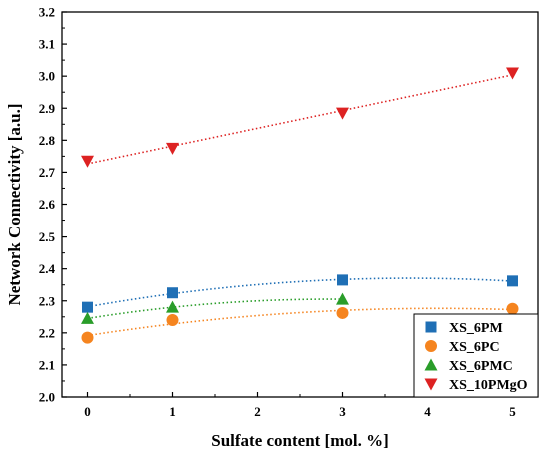 This screenshot has width=550, height=458. What do you see at coordinates (47, 236) in the screenshot?
I see `y-tick-label: 2.5` at bounding box center [47, 236].